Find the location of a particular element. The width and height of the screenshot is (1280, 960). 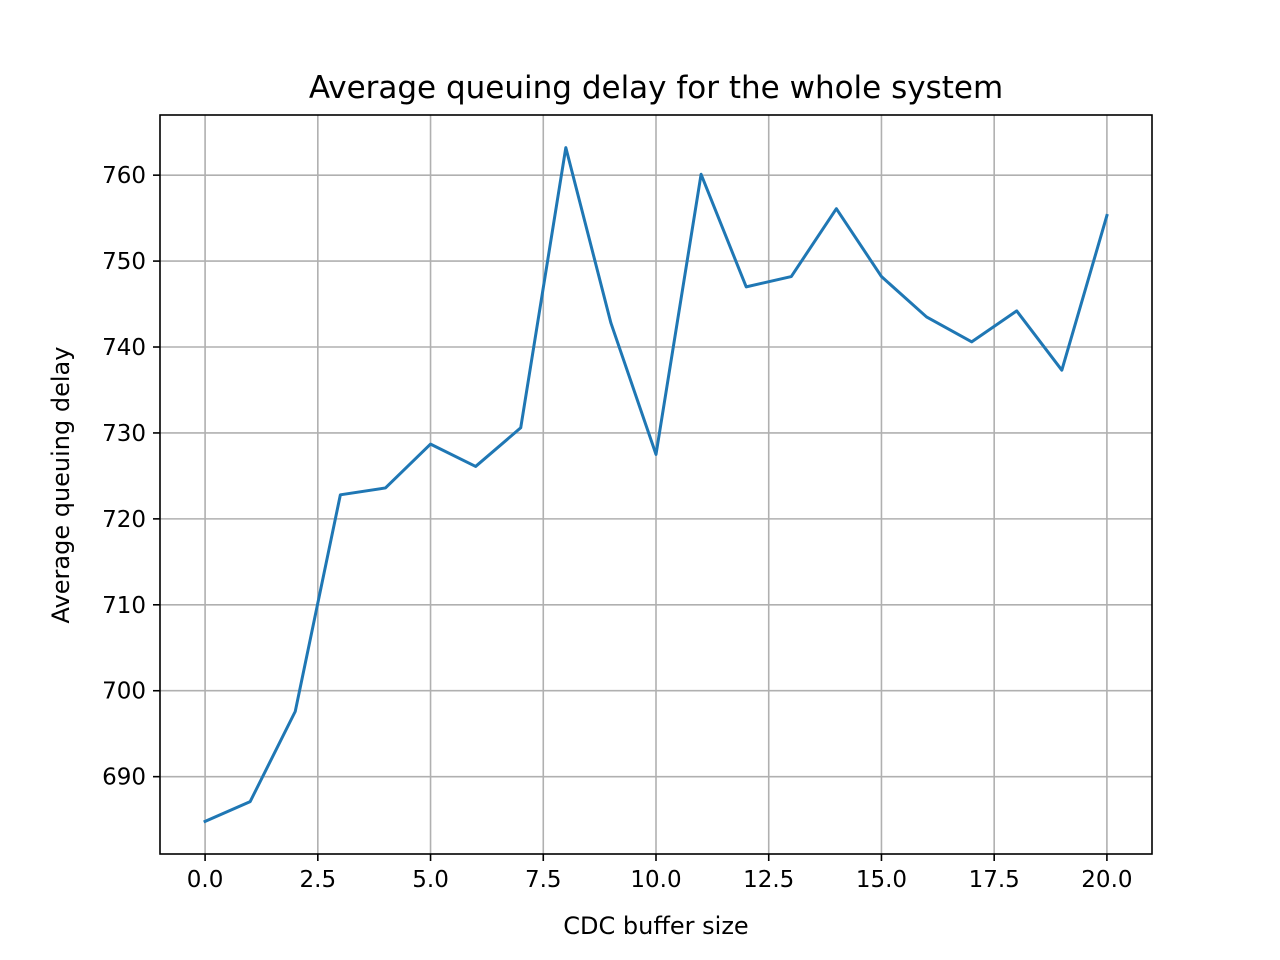

y-tick-label: 710 is located at coordinates (124, 606).